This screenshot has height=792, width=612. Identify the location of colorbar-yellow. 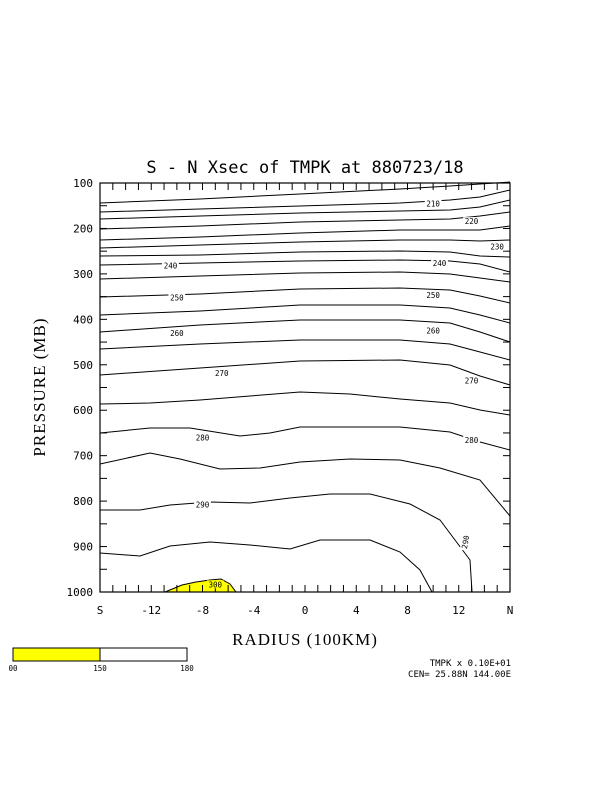
(56, 654).